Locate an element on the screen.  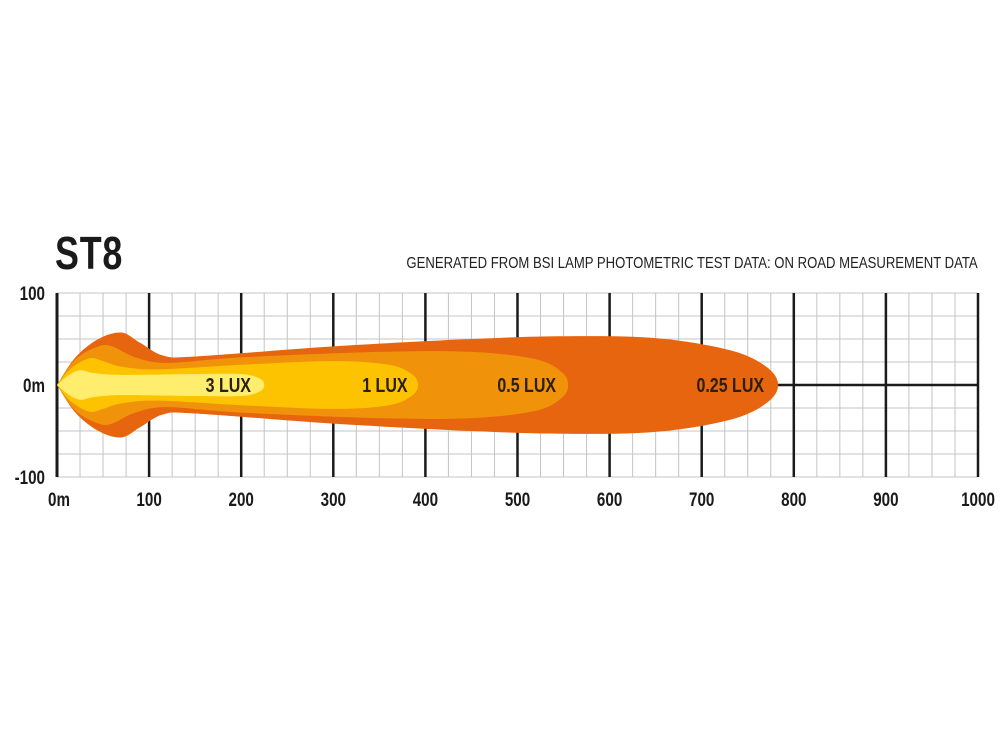
x-tick-label: 1000 is located at coordinates (978, 499).